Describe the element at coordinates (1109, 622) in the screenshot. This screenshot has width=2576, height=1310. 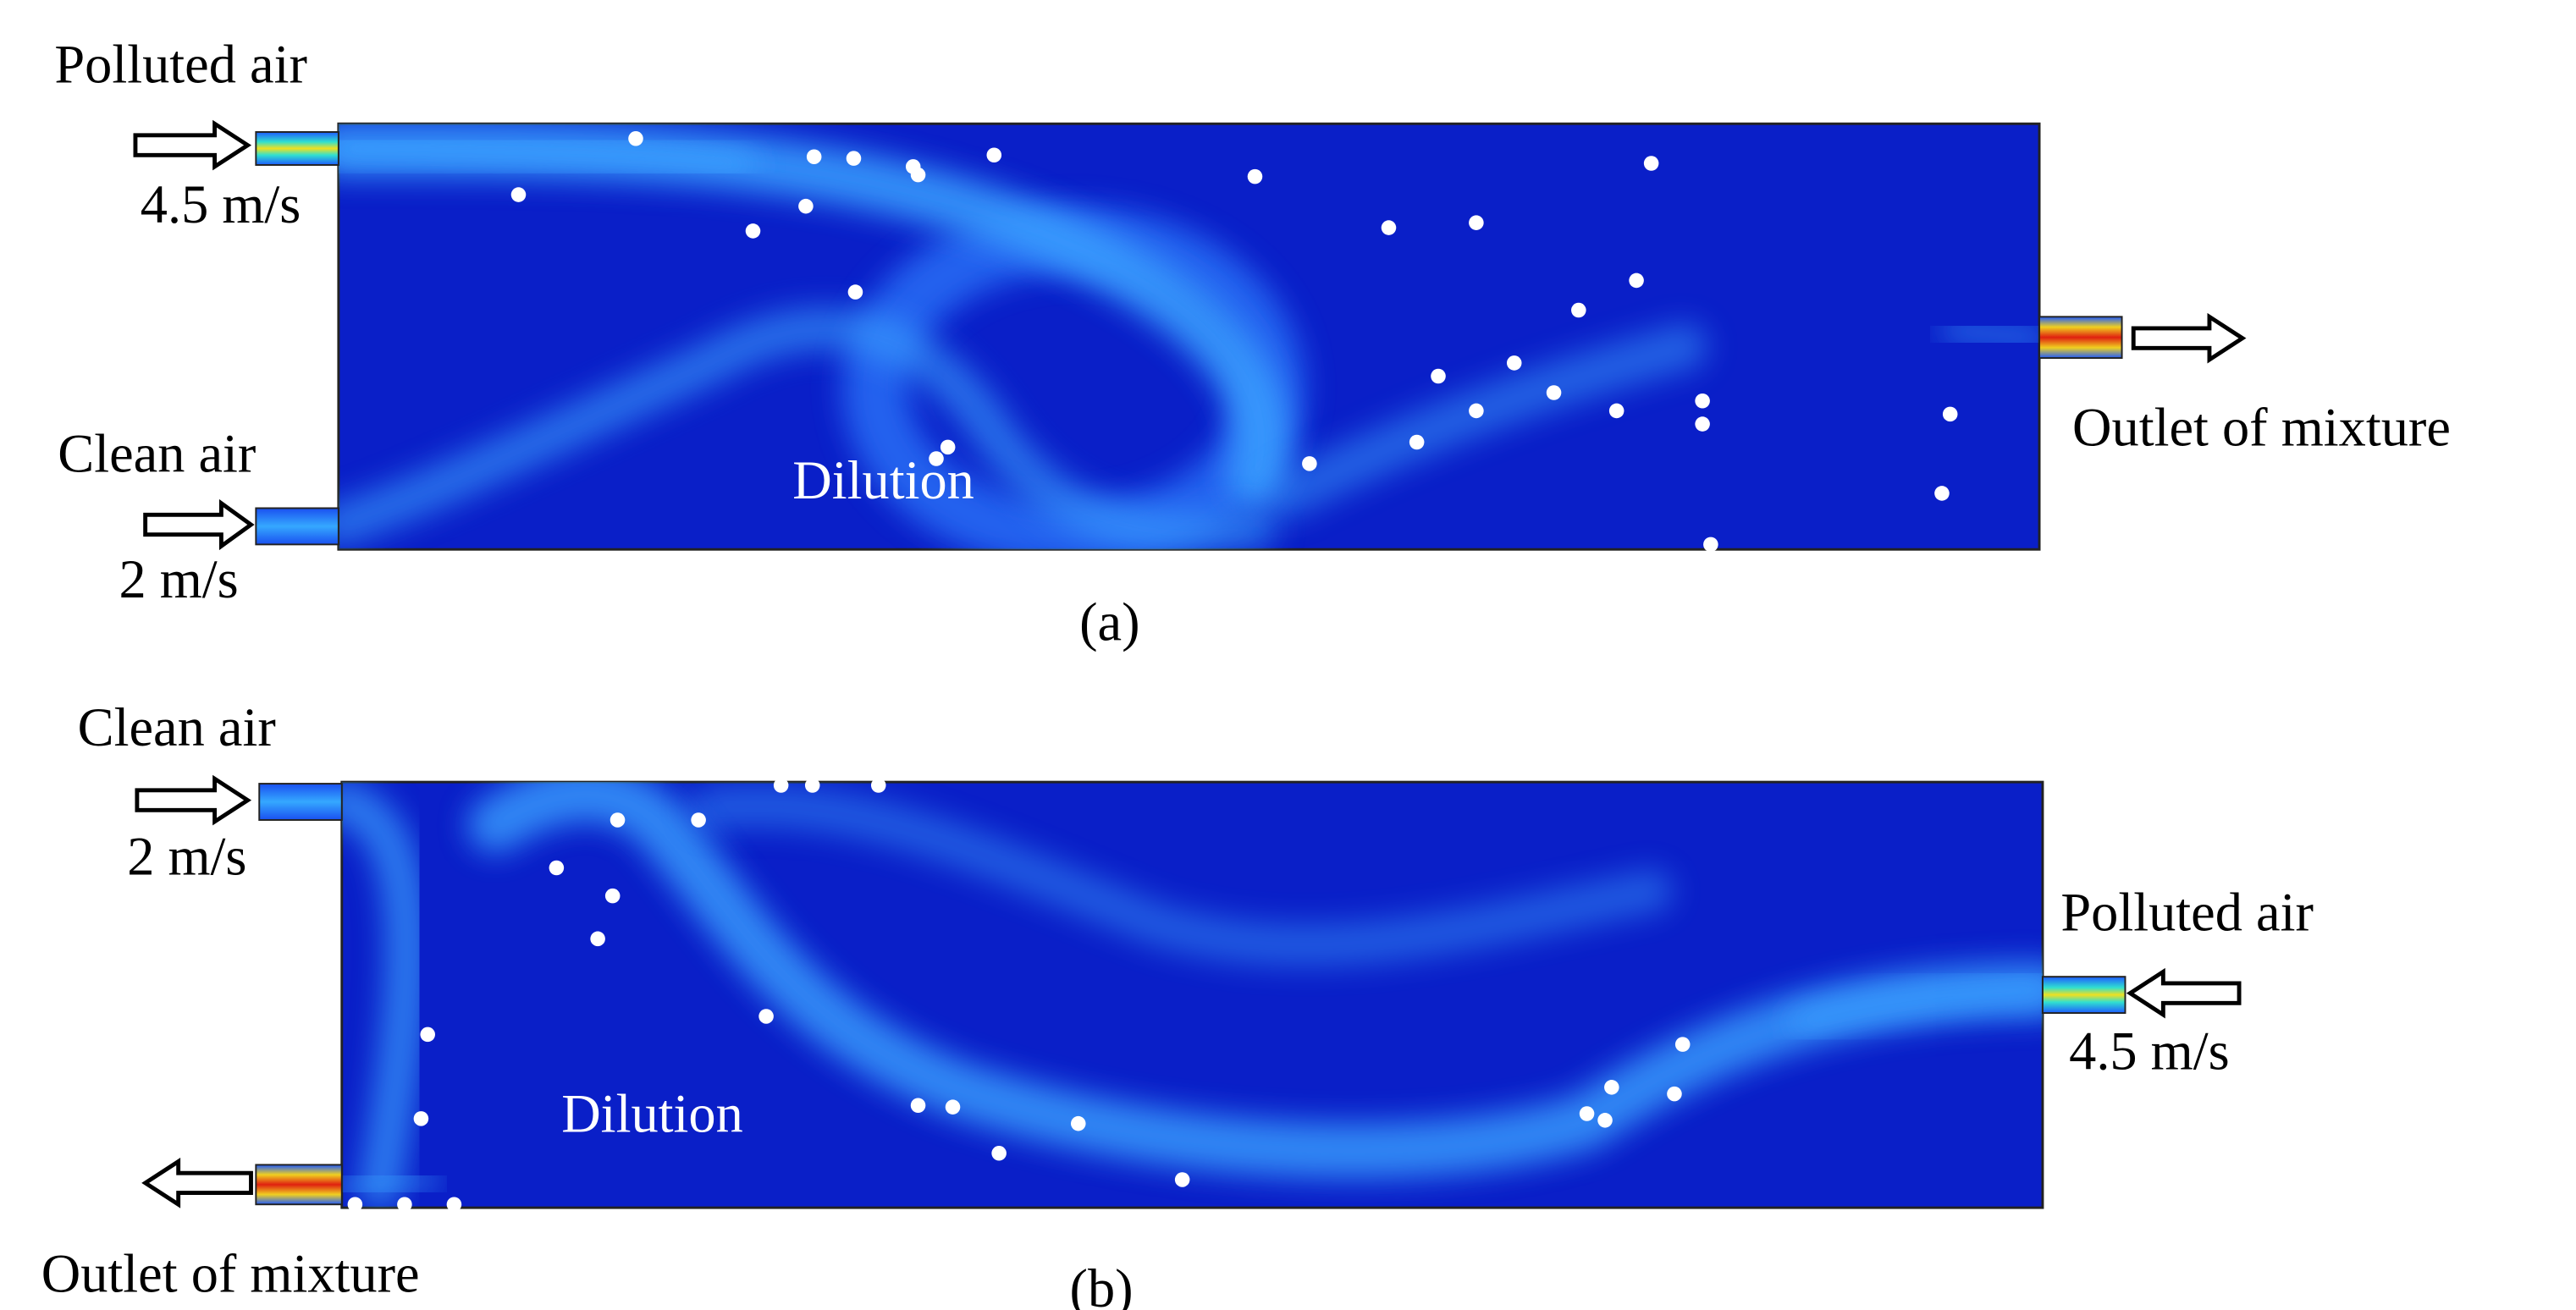
I see `caption: (a)` at that location.